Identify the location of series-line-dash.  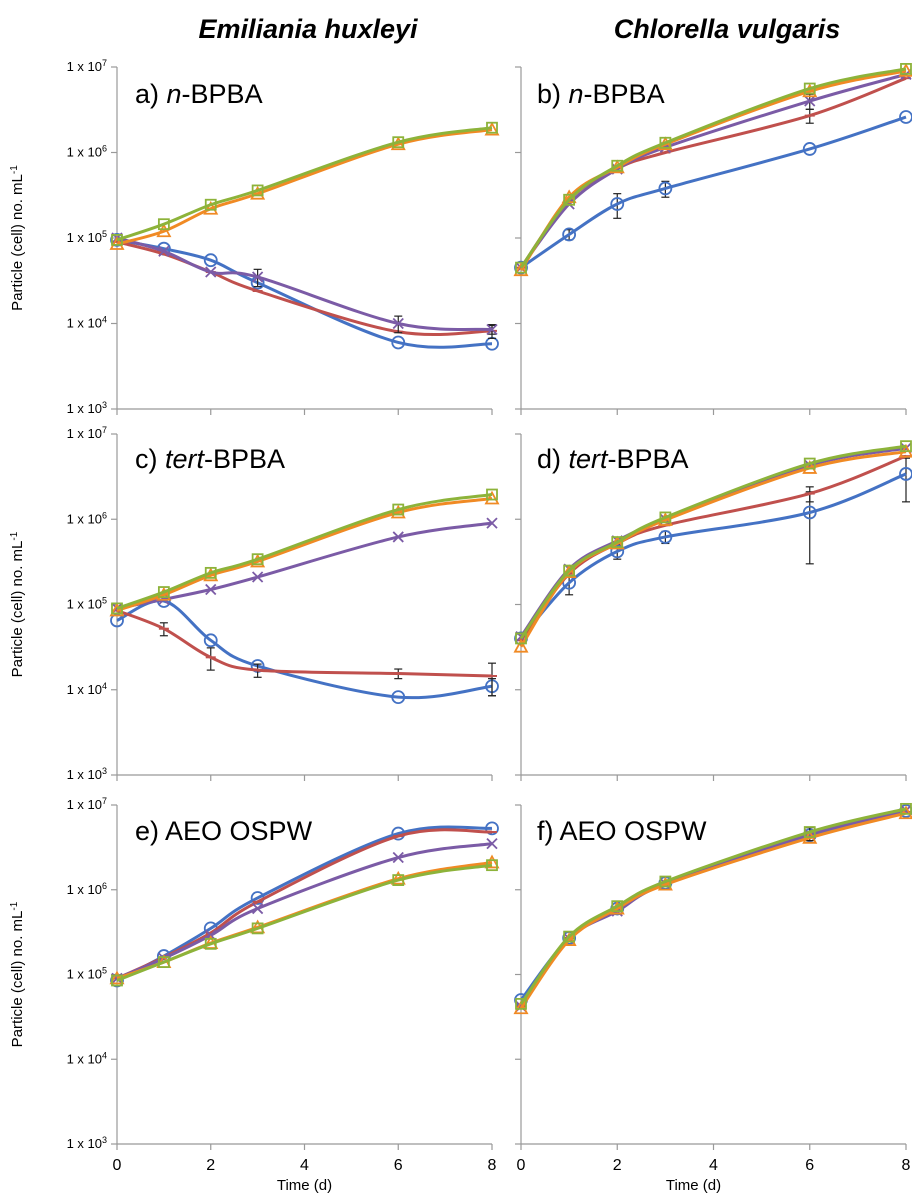
(304, 643).